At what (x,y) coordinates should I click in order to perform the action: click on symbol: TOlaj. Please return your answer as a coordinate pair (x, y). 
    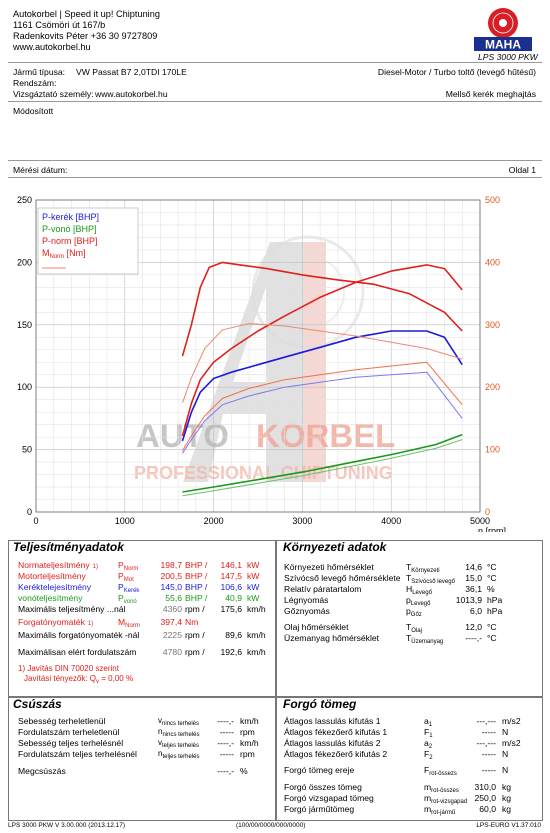
    Looking at the image, I should click on (414, 628).